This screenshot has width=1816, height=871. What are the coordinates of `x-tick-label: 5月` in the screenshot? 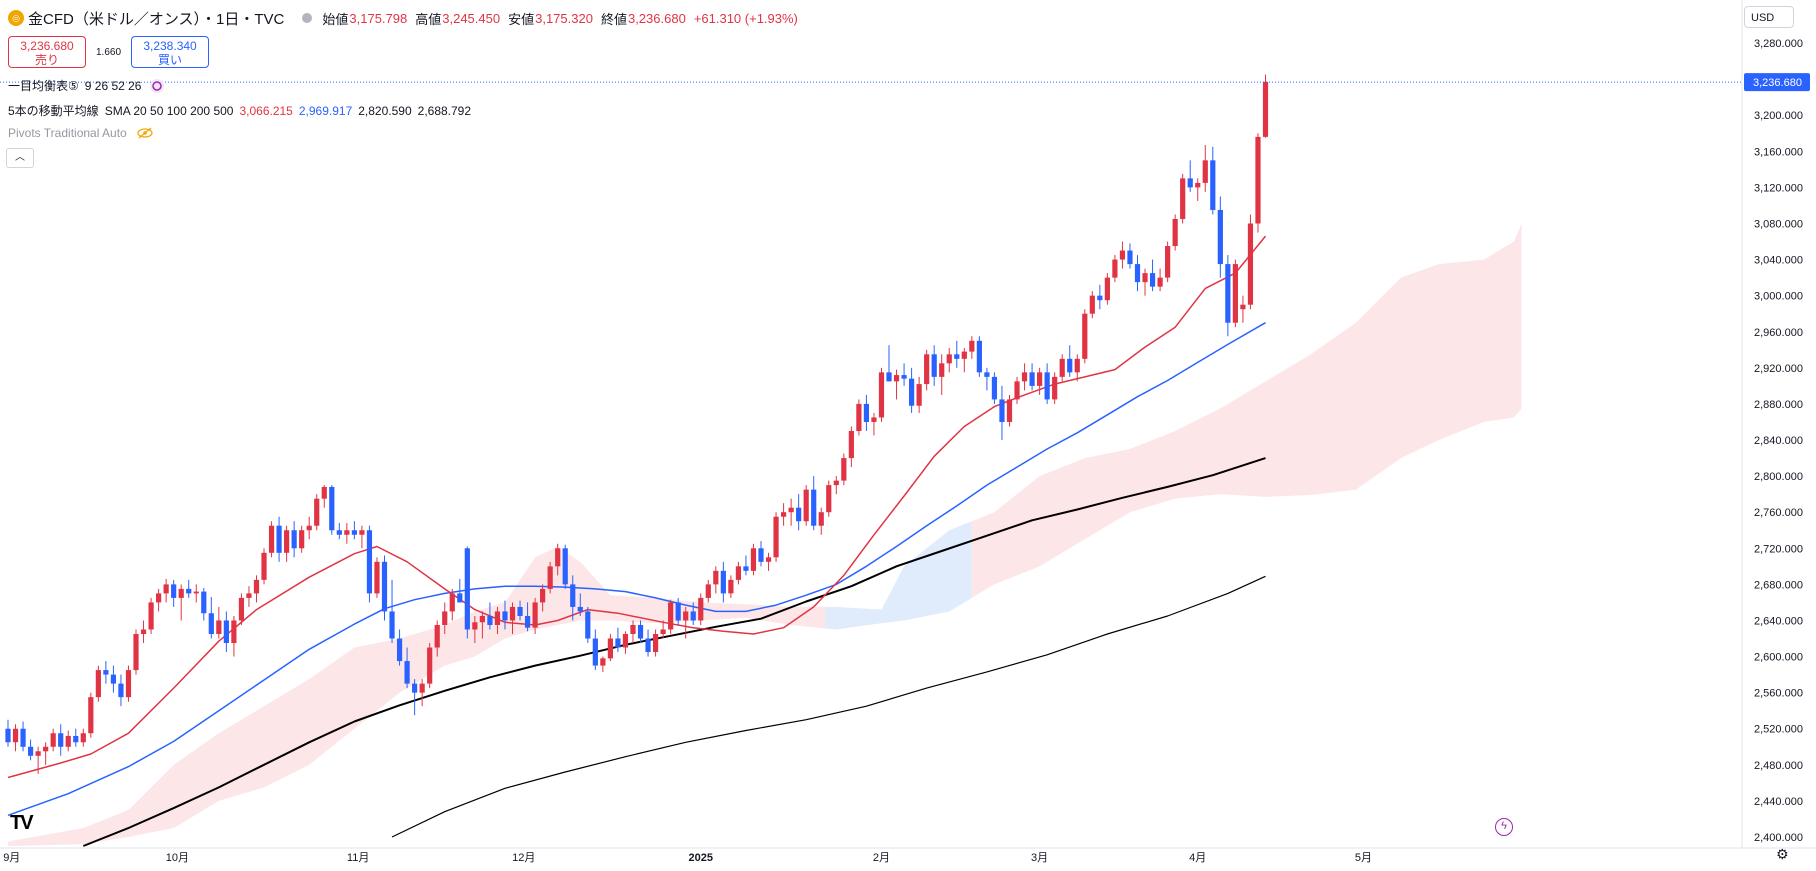 It's located at (1363, 858).